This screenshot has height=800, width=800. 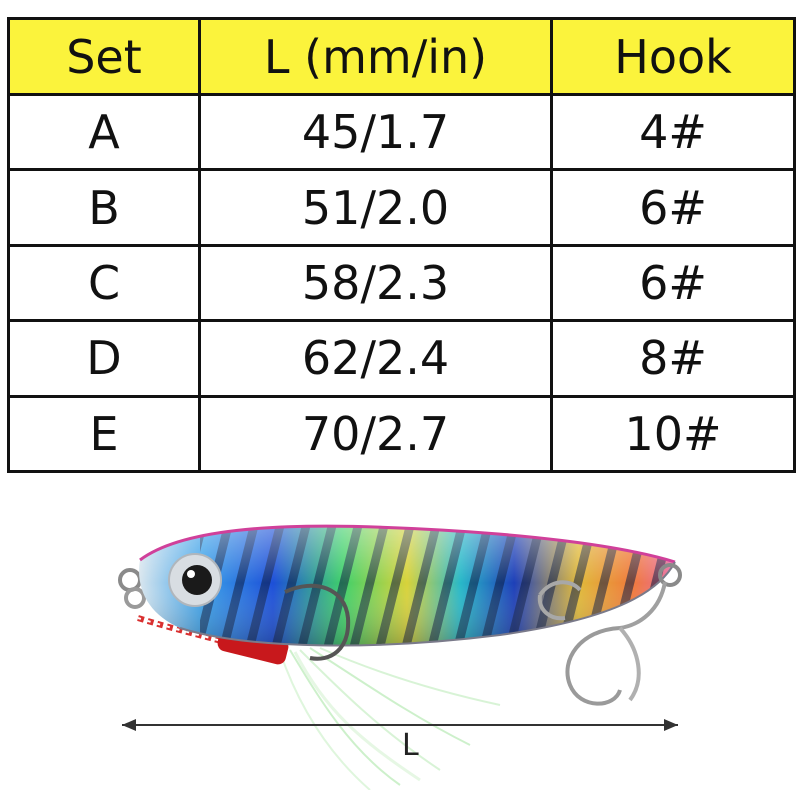 I want to click on cell-hook: 8#, so click(x=673, y=358).